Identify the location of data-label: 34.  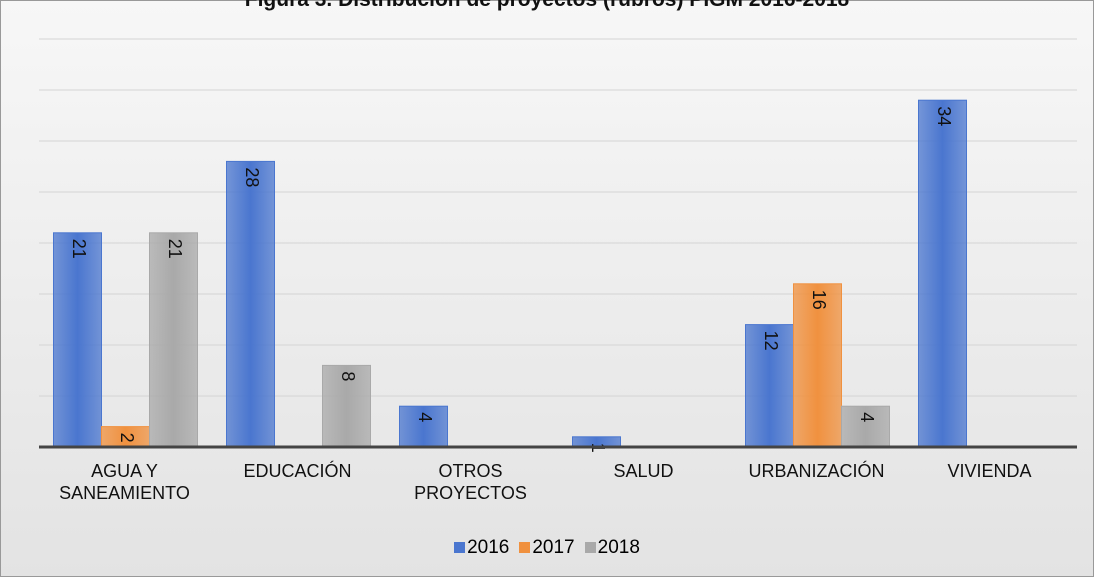
(944, 116).